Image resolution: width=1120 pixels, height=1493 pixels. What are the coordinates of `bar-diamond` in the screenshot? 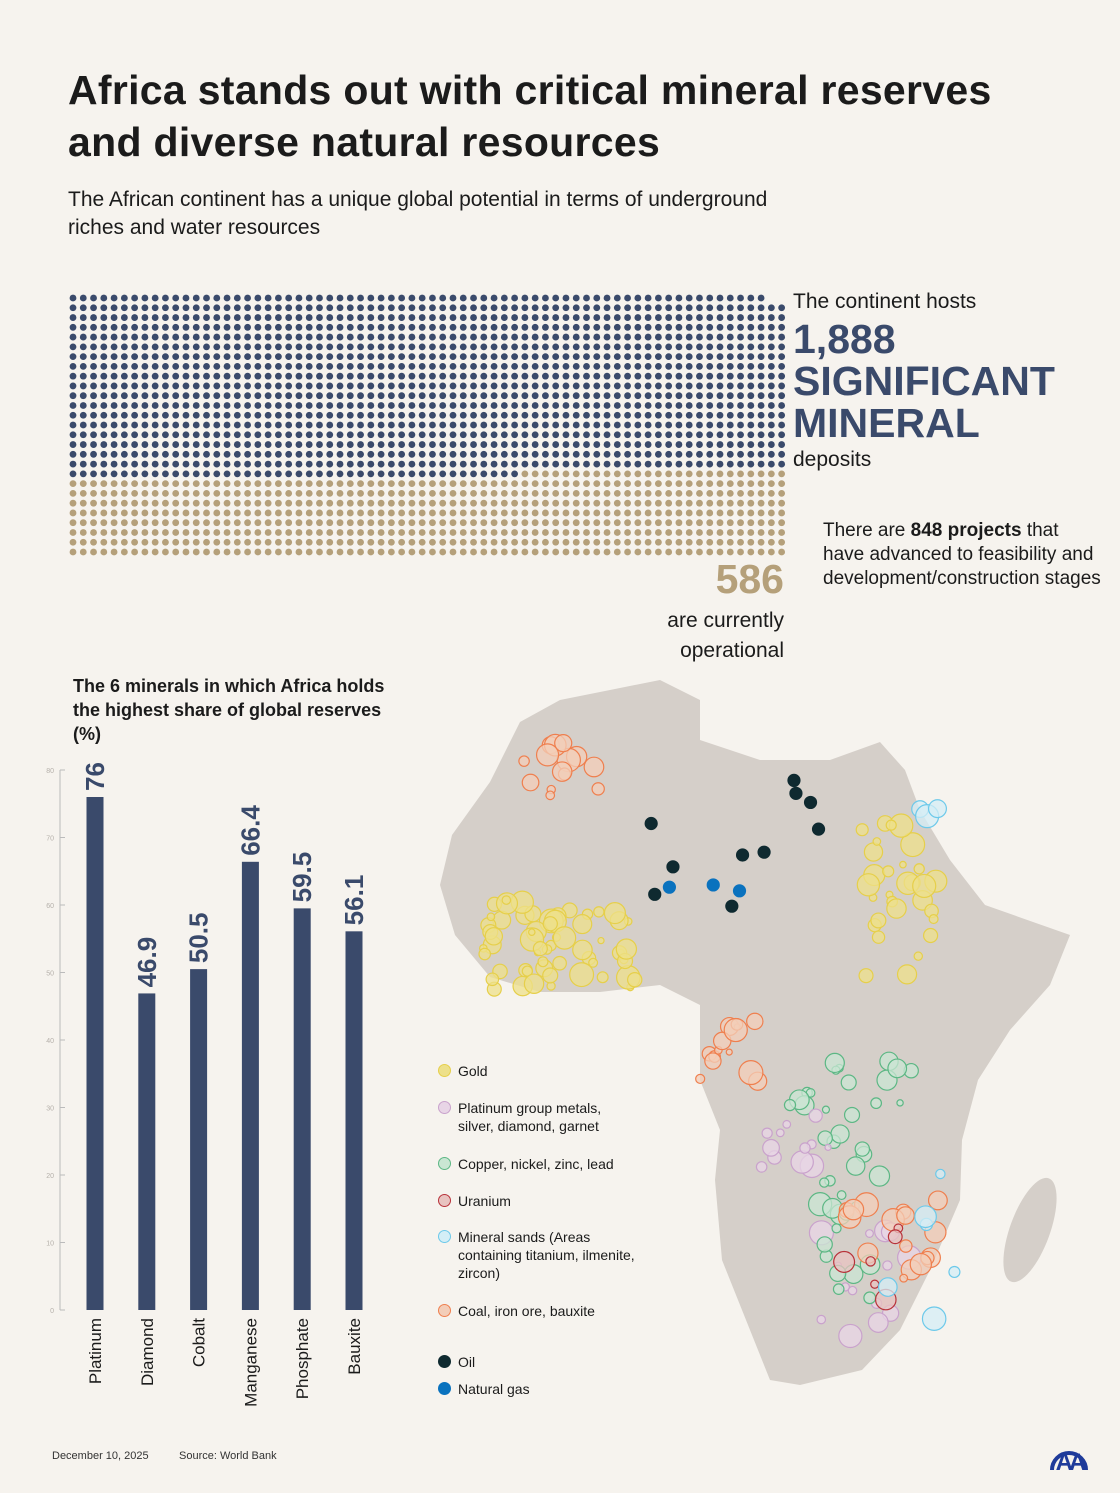 It's located at (147, 1151).